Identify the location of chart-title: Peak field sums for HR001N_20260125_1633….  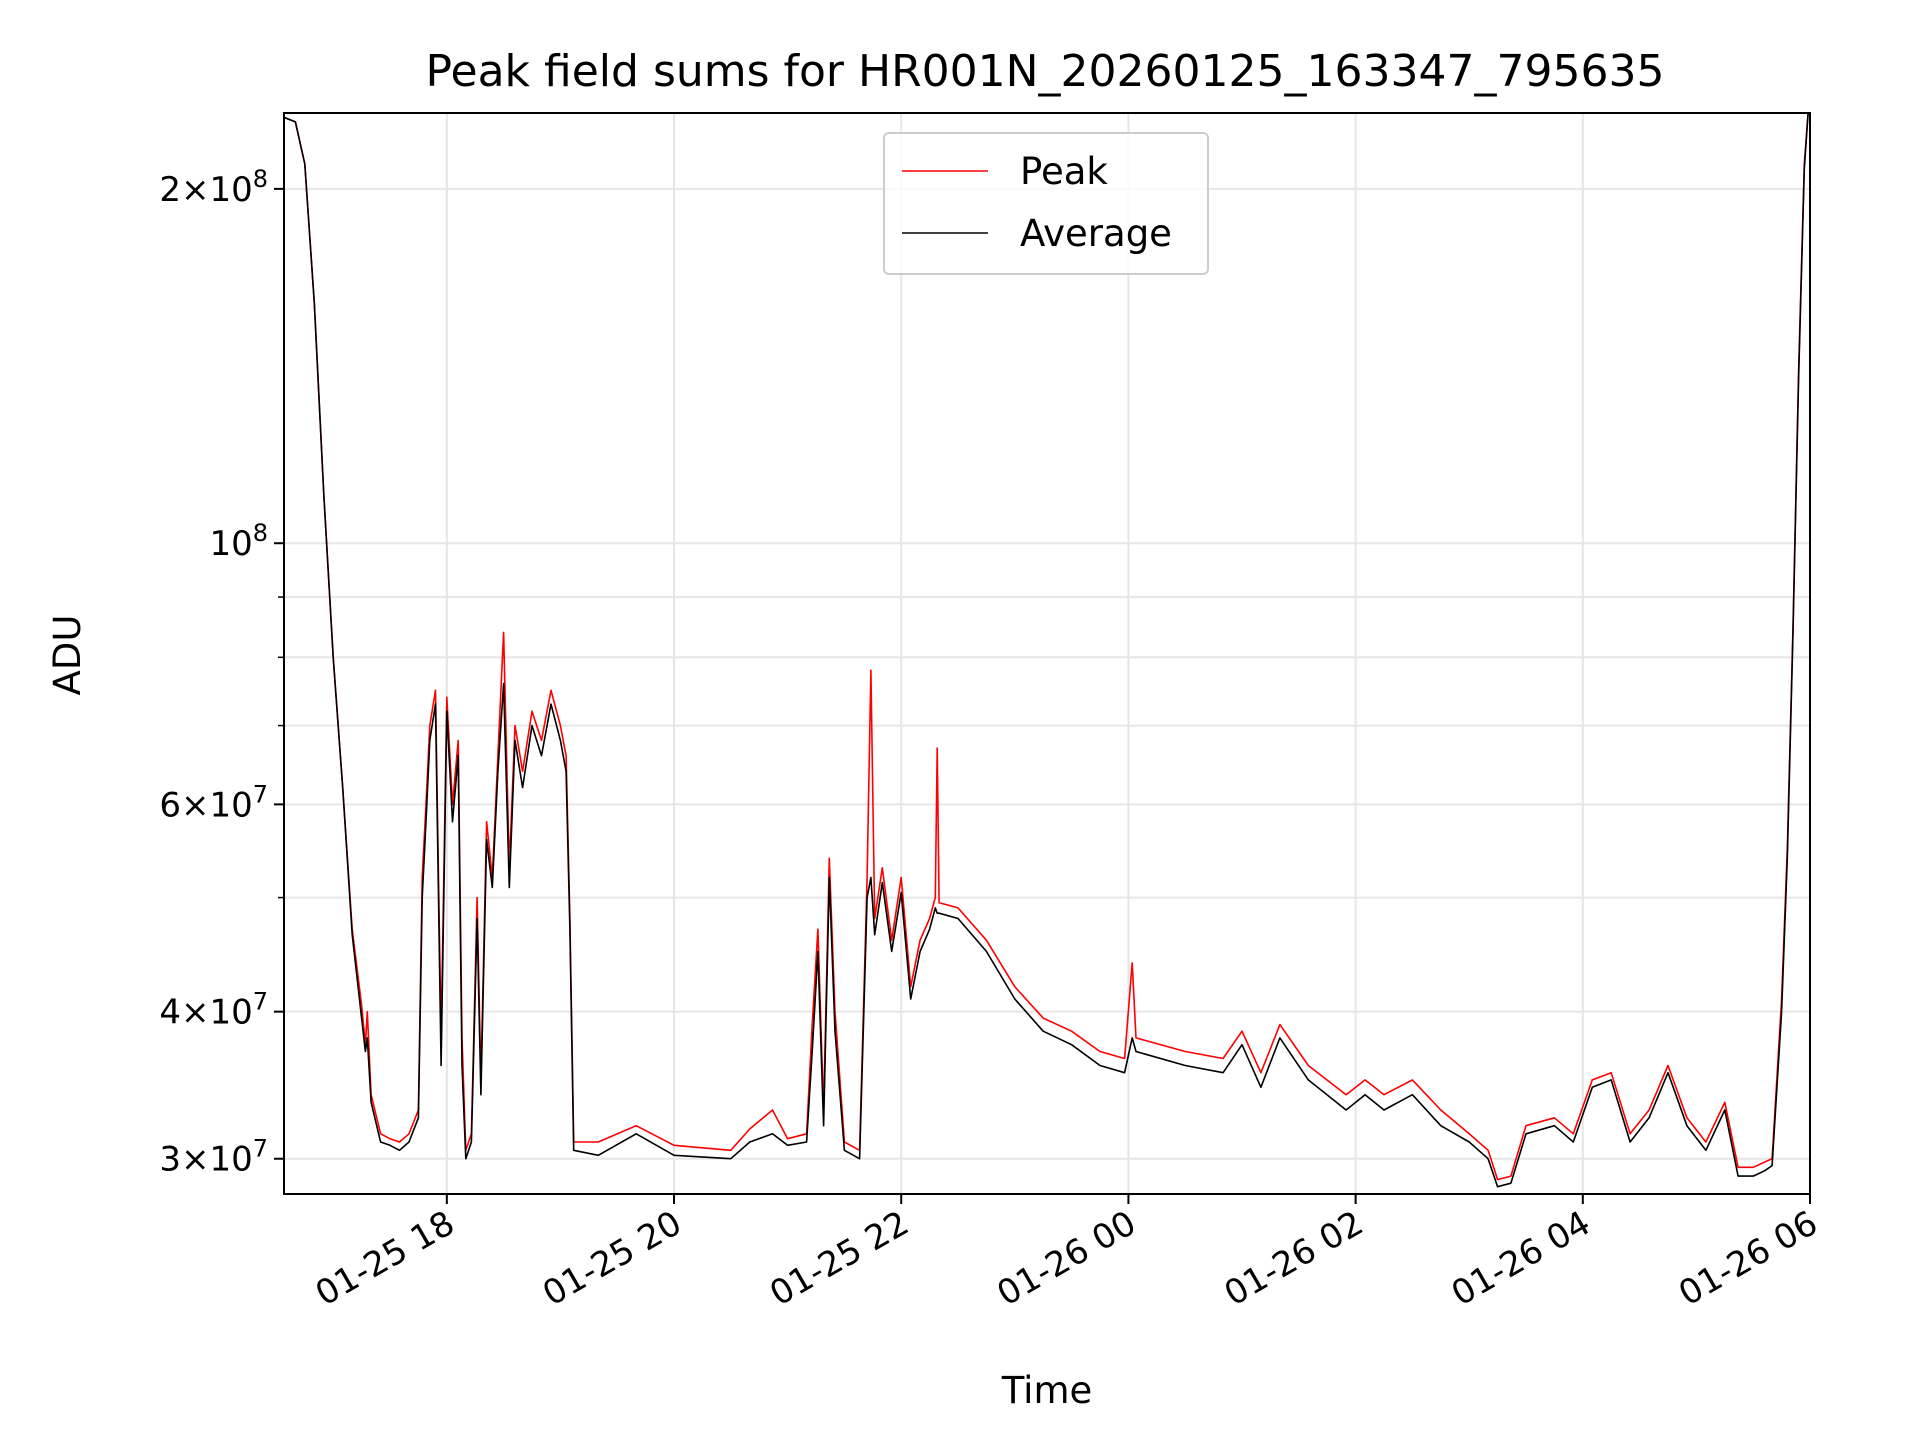
(1045, 71).